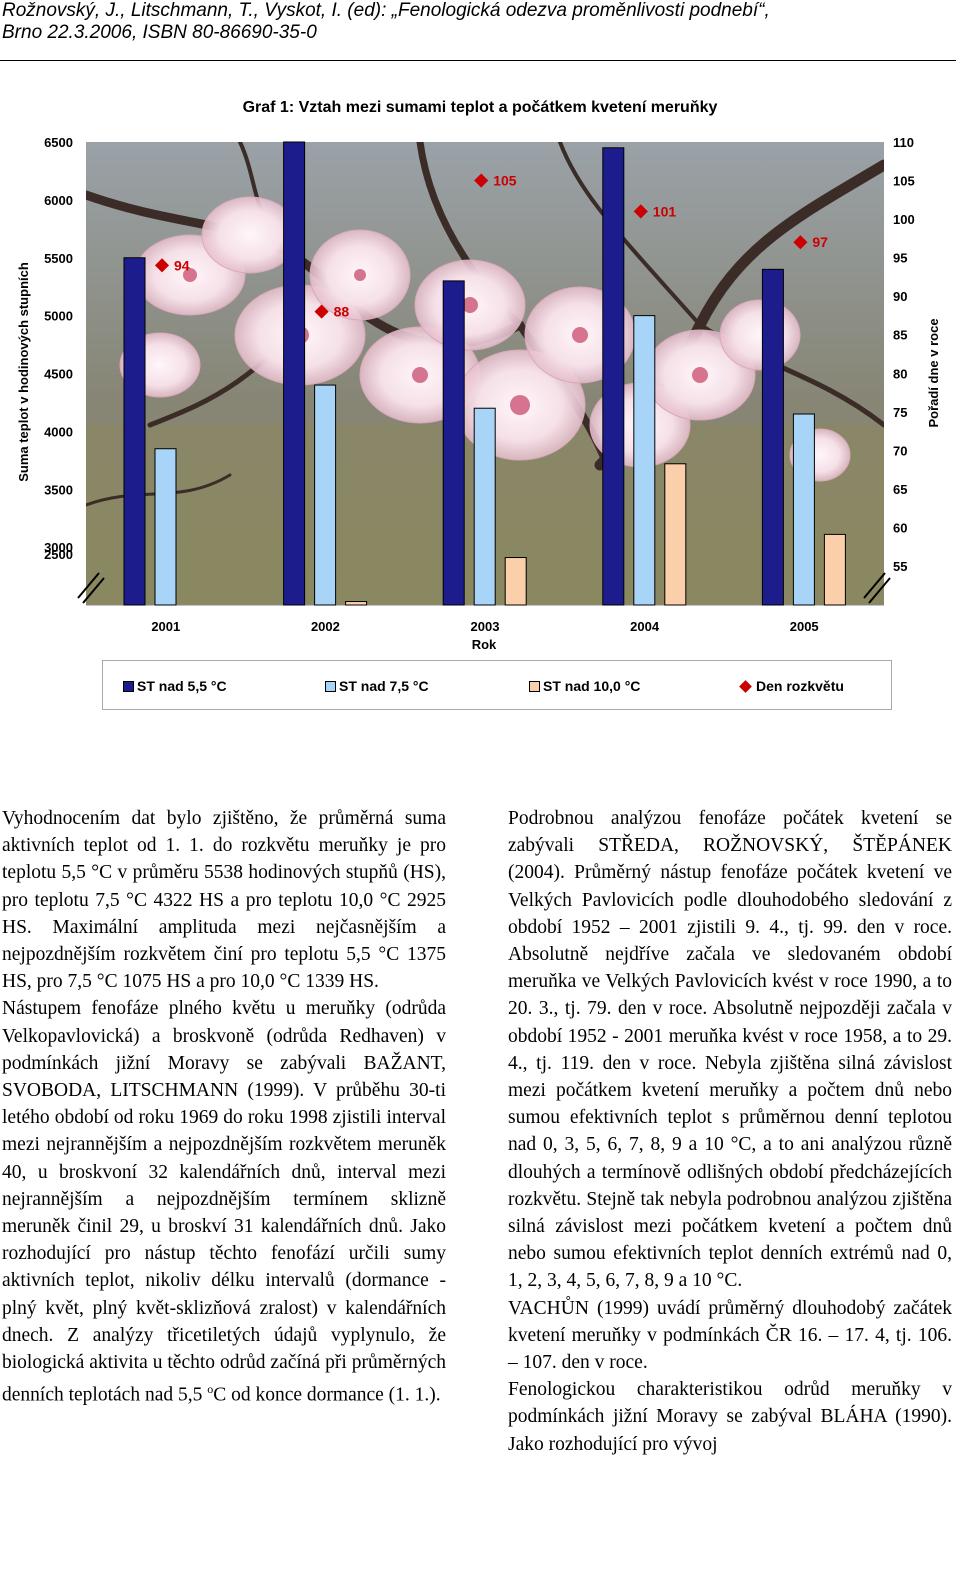 The width and height of the screenshot is (960, 1571). I want to click on legend-item-st-5-5: ST nad 5,5 °C, so click(175, 686).